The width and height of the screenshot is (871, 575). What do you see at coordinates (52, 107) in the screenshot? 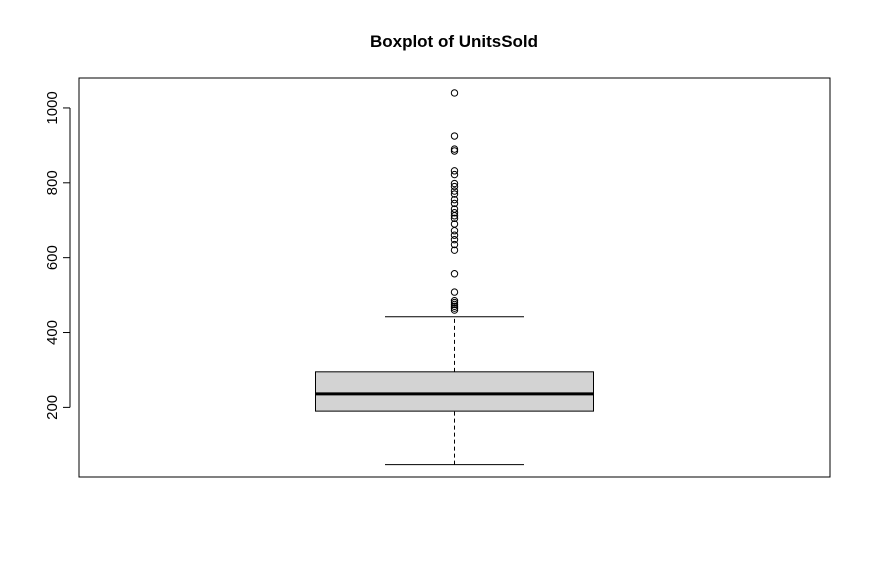
I see `y-tick-label: 1000` at bounding box center [52, 107].